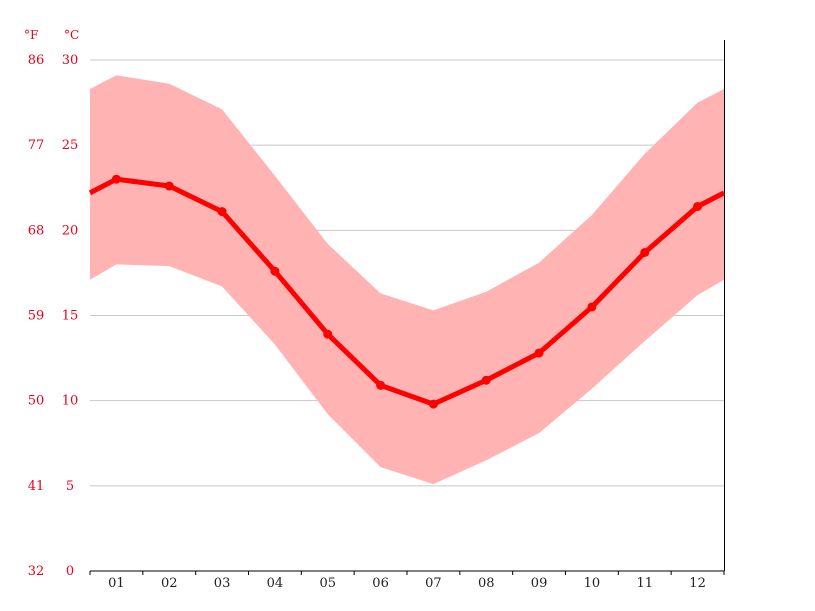  What do you see at coordinates (53, 316) in the screenshot?
I see `y-tick-labels: 32 0 41 5 50 10 59 15 68 20 77 25 86 30` at bounding box center [53, 316].